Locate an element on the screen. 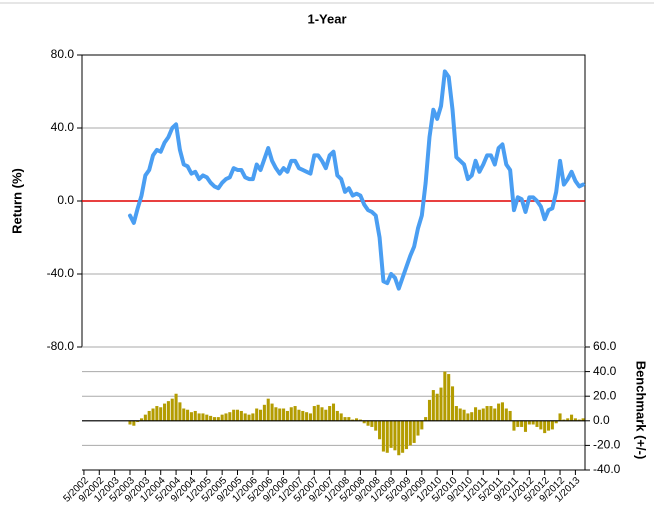  y2-tick-label: -20.0 is located at coordinates (607, 445).